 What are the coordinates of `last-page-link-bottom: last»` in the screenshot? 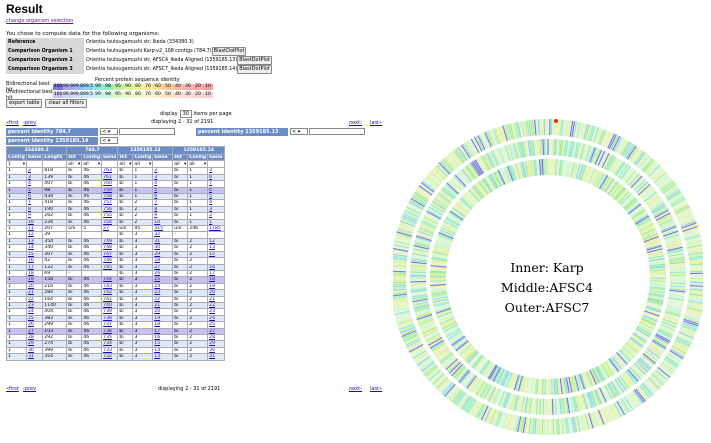 It's located at (376, 389).